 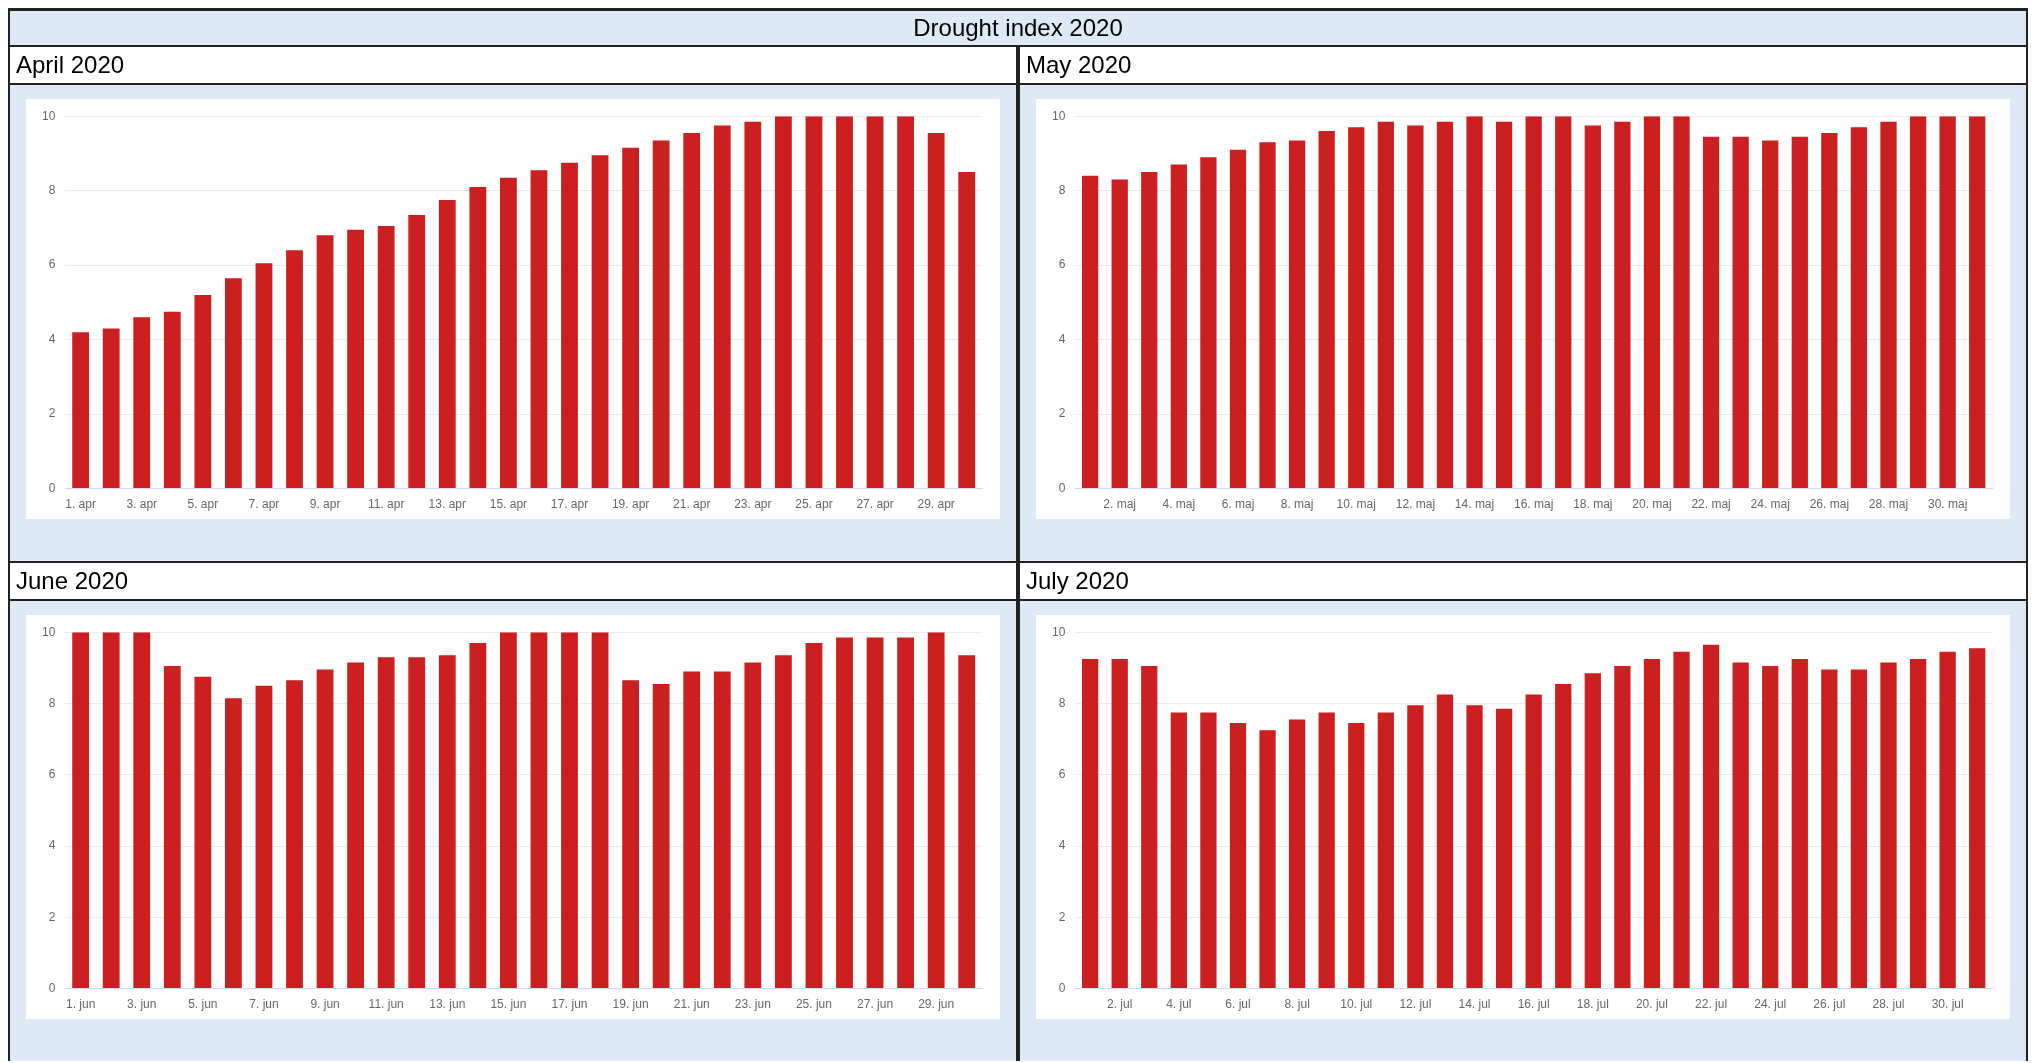 I want to click on x-tick-label: 4. jul, so click(x=1179, y=1004).